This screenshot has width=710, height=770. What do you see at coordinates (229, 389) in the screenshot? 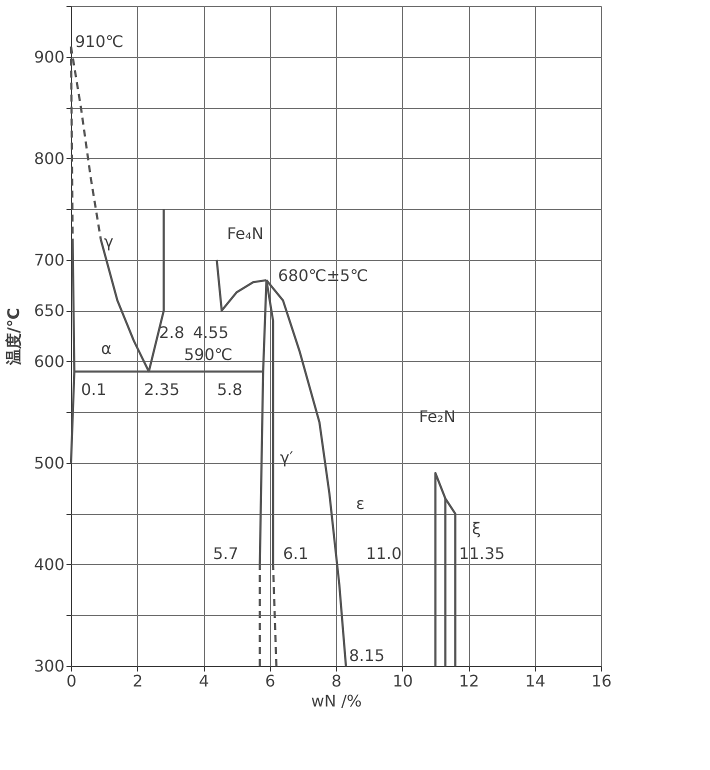
I see `annotation: 5.8` at bounding box center [229, 389].